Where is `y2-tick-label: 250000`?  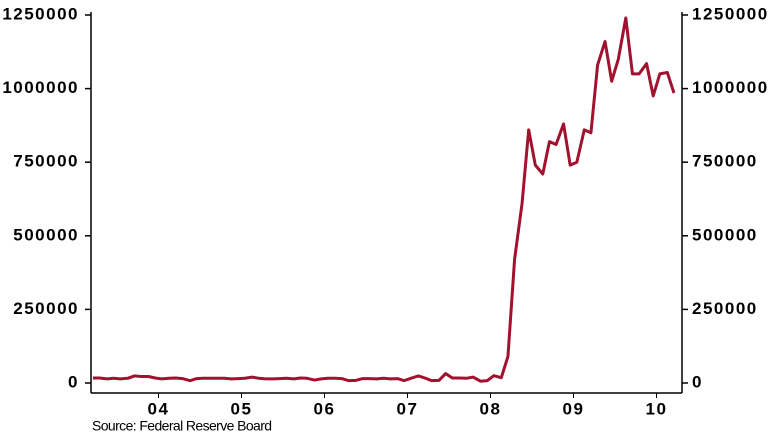 y2-tick-label: 250000 is located at coordinates (725, 308).